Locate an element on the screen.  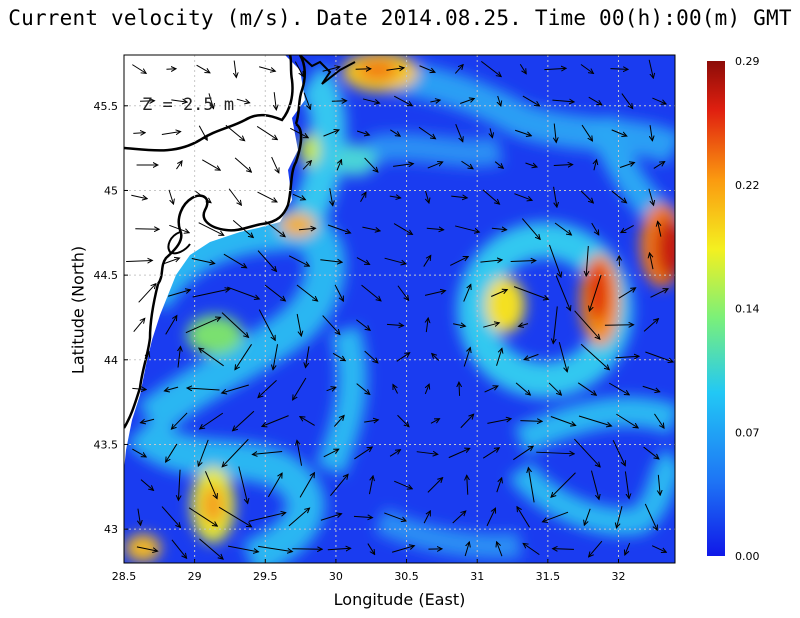
x-tick-label: 28.5 is located at coordinates (124, 576).